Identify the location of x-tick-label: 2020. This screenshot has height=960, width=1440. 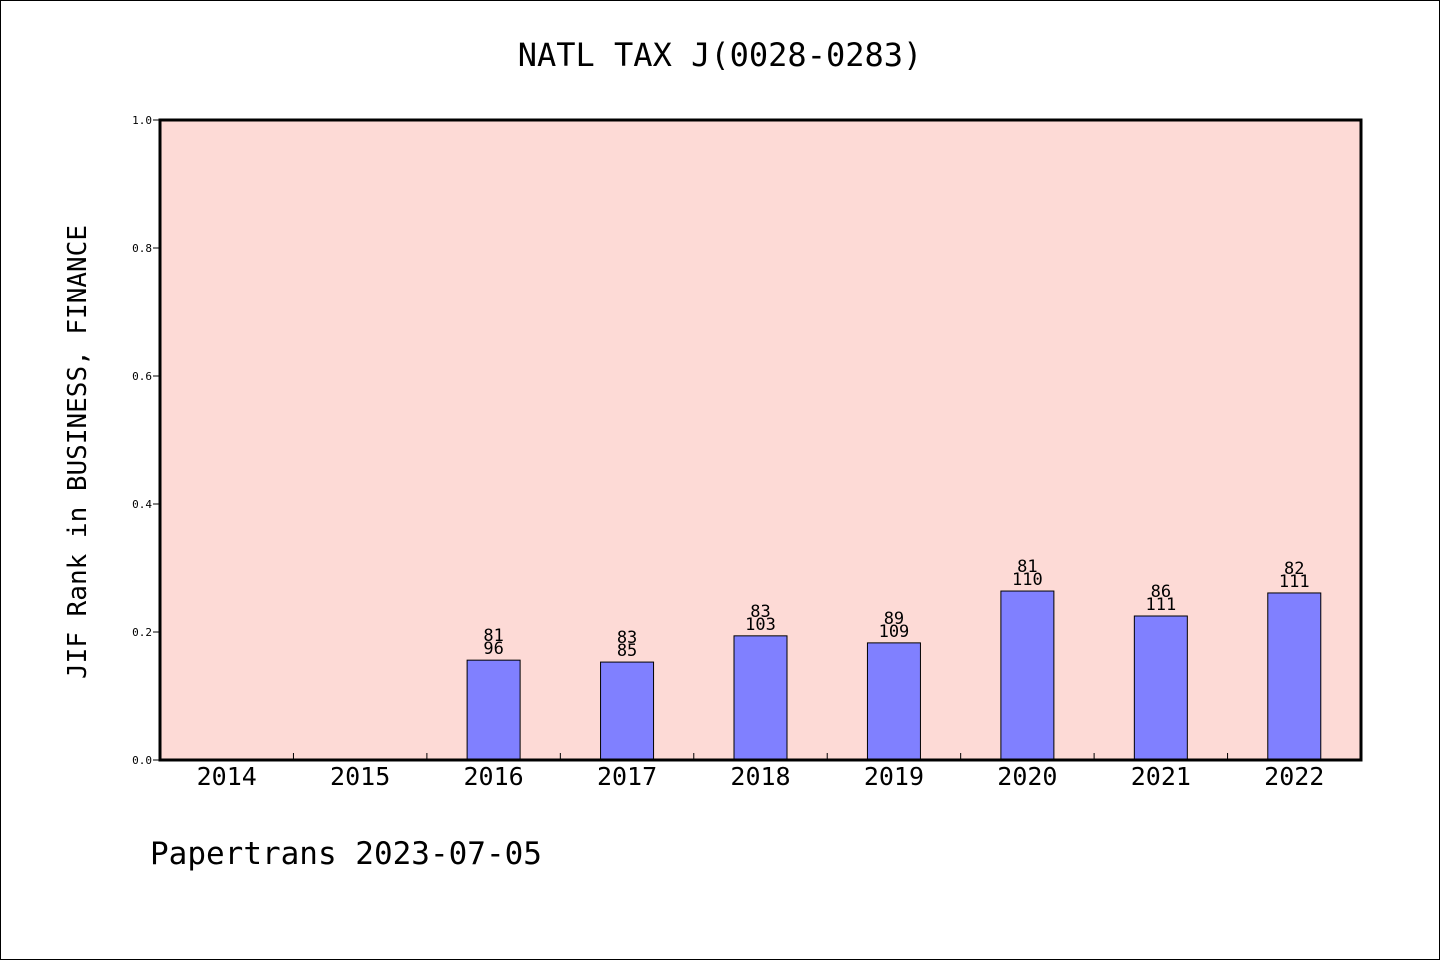
(1027, 776).